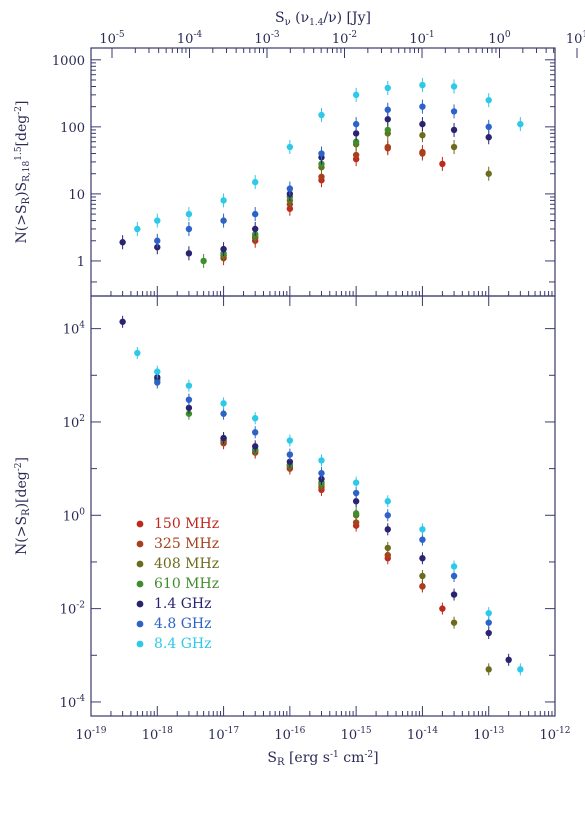 This screenshot has height=817, width=585. Describe the element at coordinates (186, 544) in the screenshot. I see `legend-label: 325 MHz` at that location.